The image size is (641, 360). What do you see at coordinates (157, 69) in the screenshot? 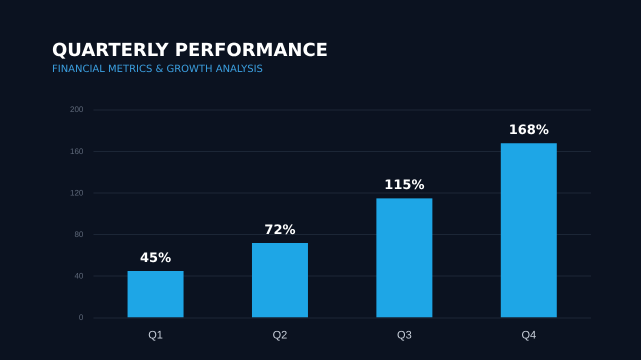
I see `chart-subtitle: FINANCIAL METRICS & GROWTH ANALYSIS` at bounding box center [157, 69].